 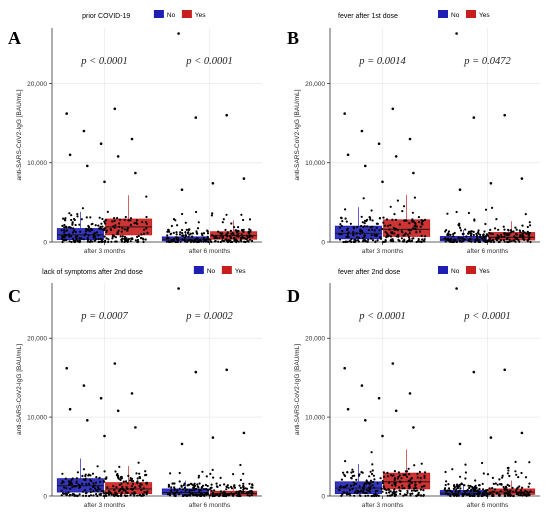 What do you see at coordinates (297, 134) in the screenshot?
I see `y-axis-title: anti-SARS-CoV2-IgG [BAU/mL]` at bounding box center [297, 134].